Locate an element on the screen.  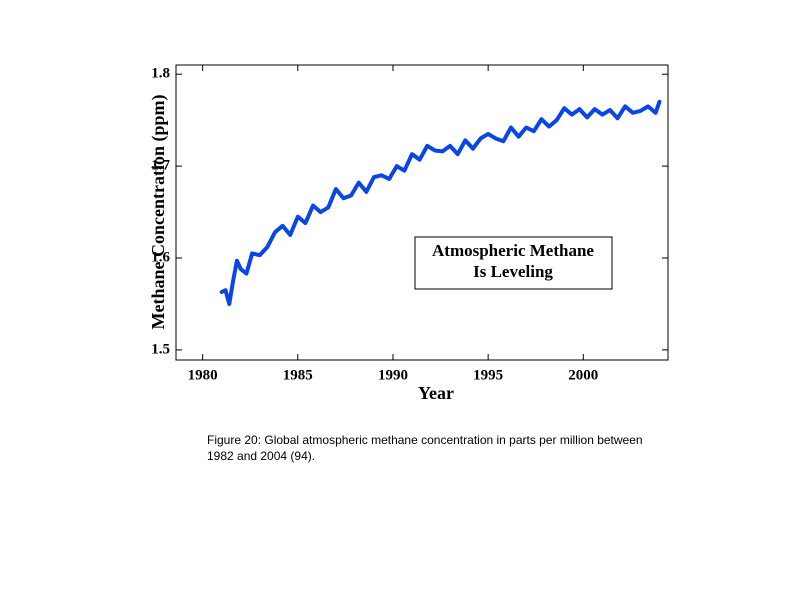
x-tick-label: 1980 is located at coordinates (203, 375).